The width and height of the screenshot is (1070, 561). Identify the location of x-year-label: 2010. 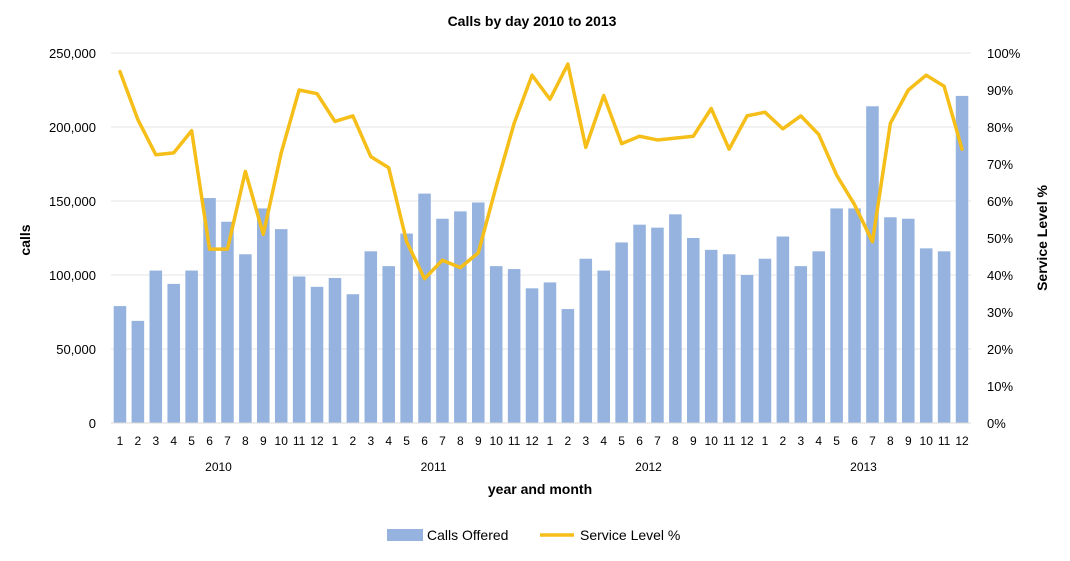
(218, 467).